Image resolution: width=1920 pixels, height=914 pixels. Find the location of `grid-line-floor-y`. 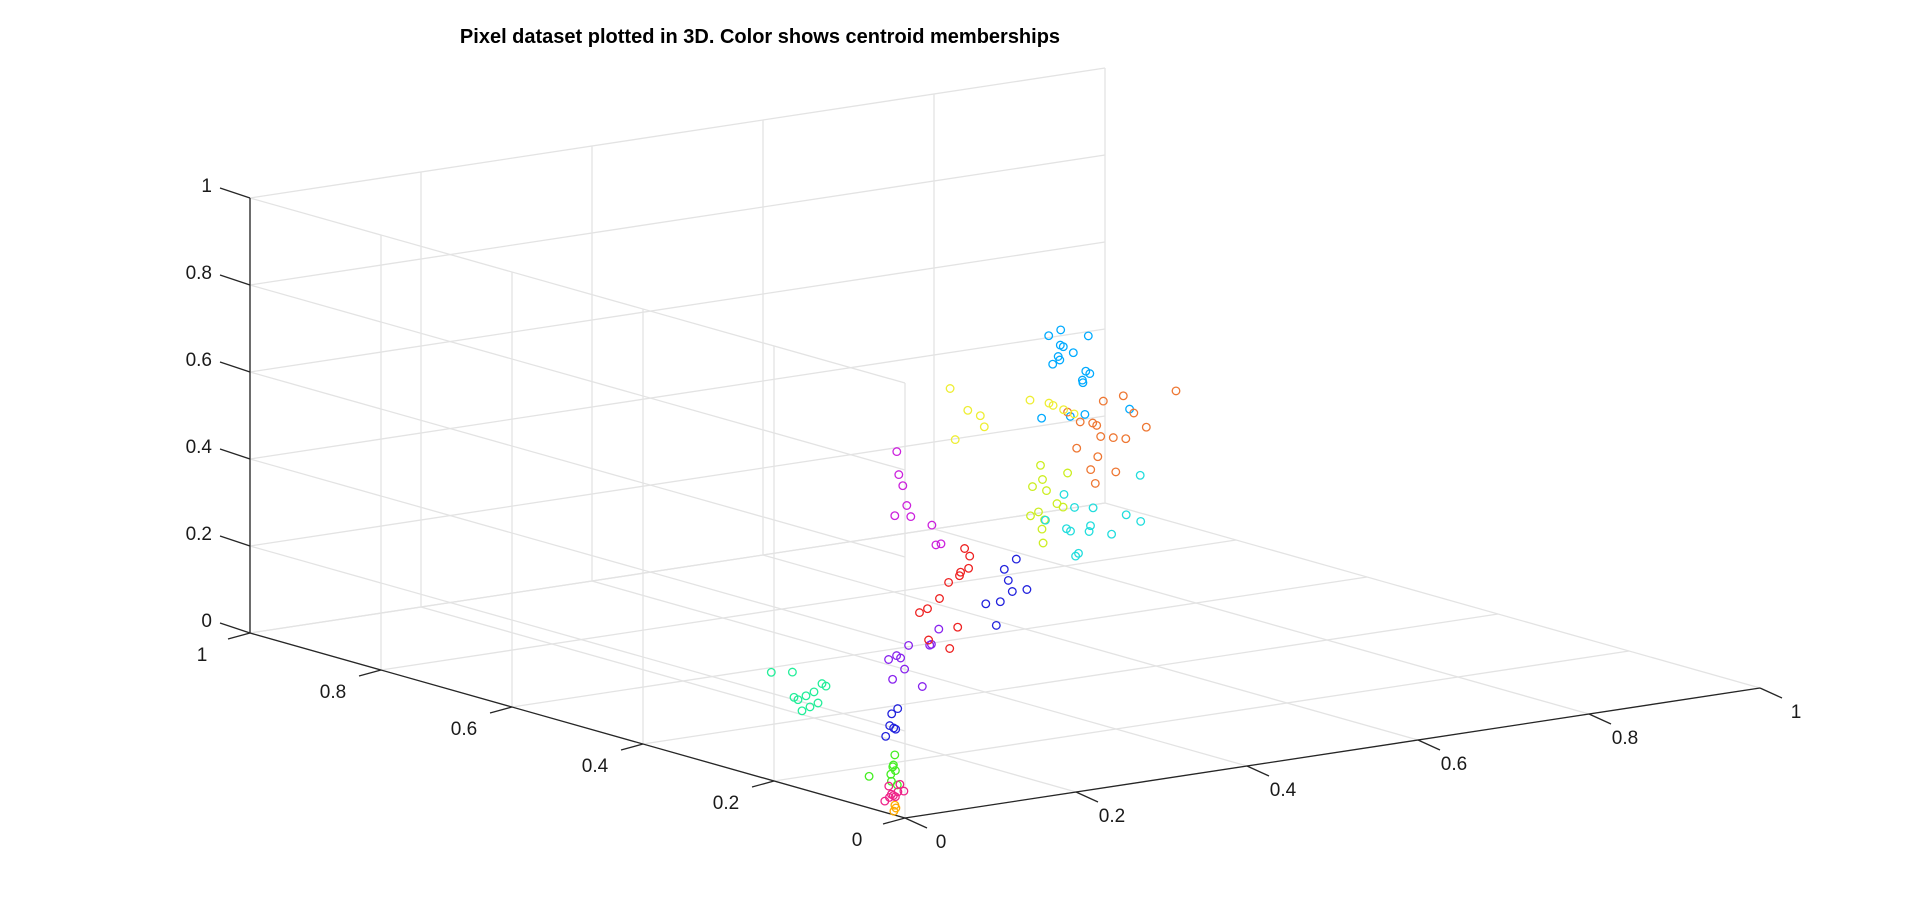

grid-line-floor-y is located at coordinates (808, 605).